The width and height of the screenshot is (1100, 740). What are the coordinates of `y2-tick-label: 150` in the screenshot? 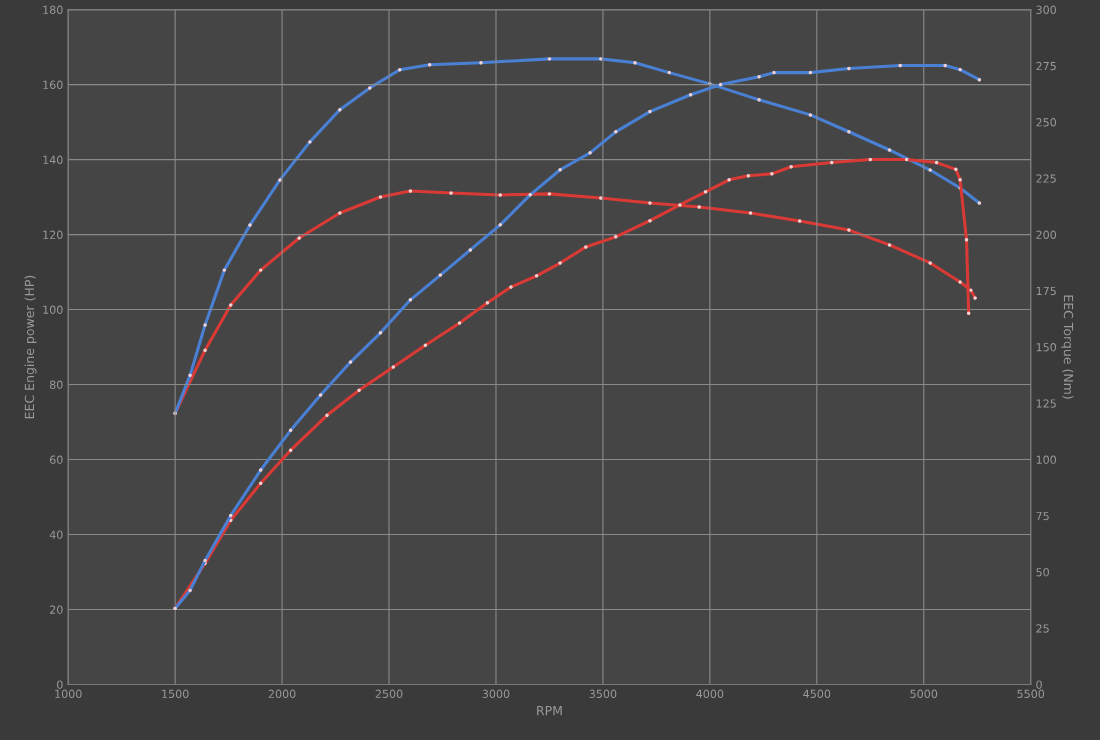 It's located at (1046, 347).